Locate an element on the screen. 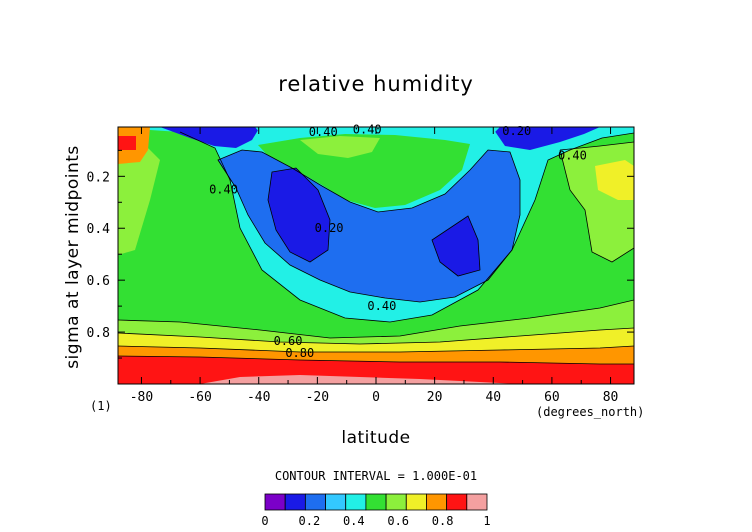 This screenshot has height=532, width=752. contour-line-060-a is located at coordinates (376, 336).